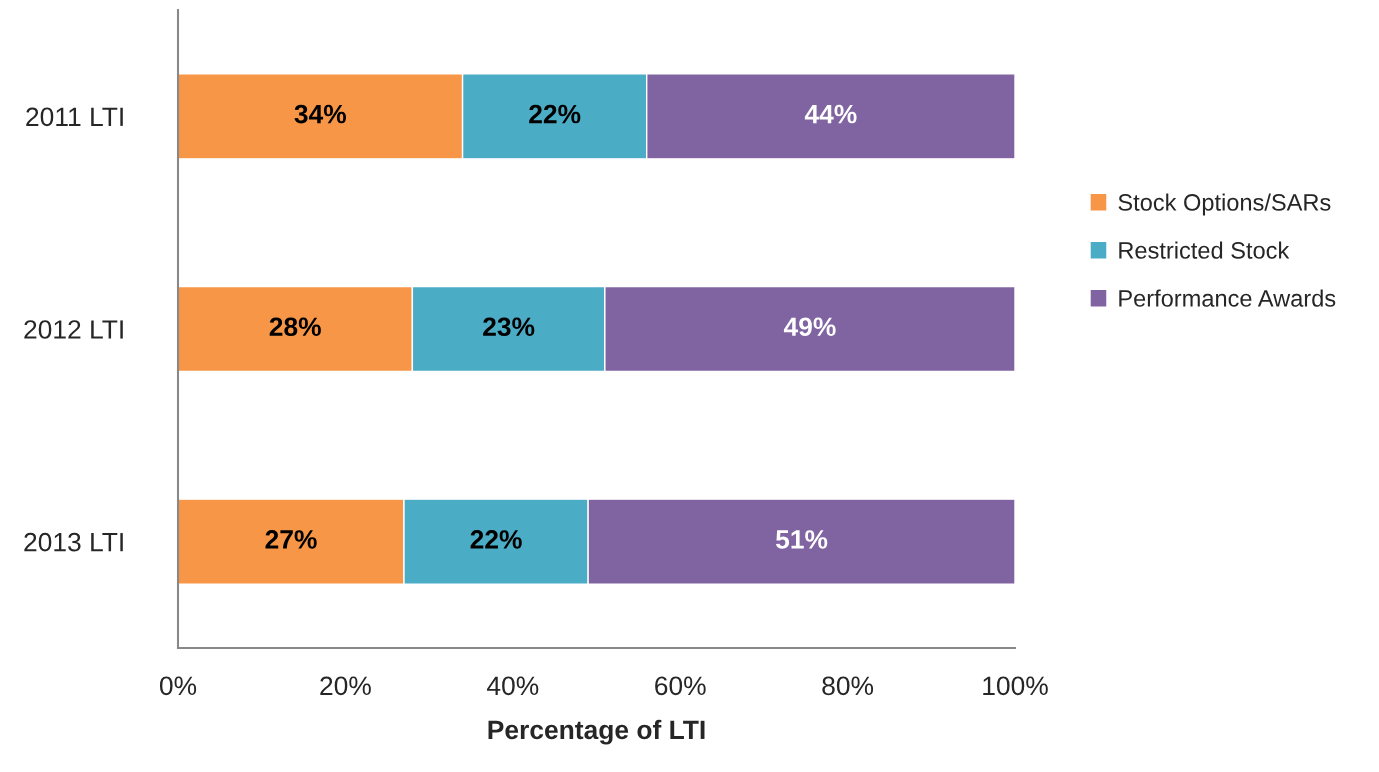 The image size is (1379, 772). Describe the element at coordinates (74, 117) in the screenshot. I see `y-tick-label: 2011 LTI` at that location.